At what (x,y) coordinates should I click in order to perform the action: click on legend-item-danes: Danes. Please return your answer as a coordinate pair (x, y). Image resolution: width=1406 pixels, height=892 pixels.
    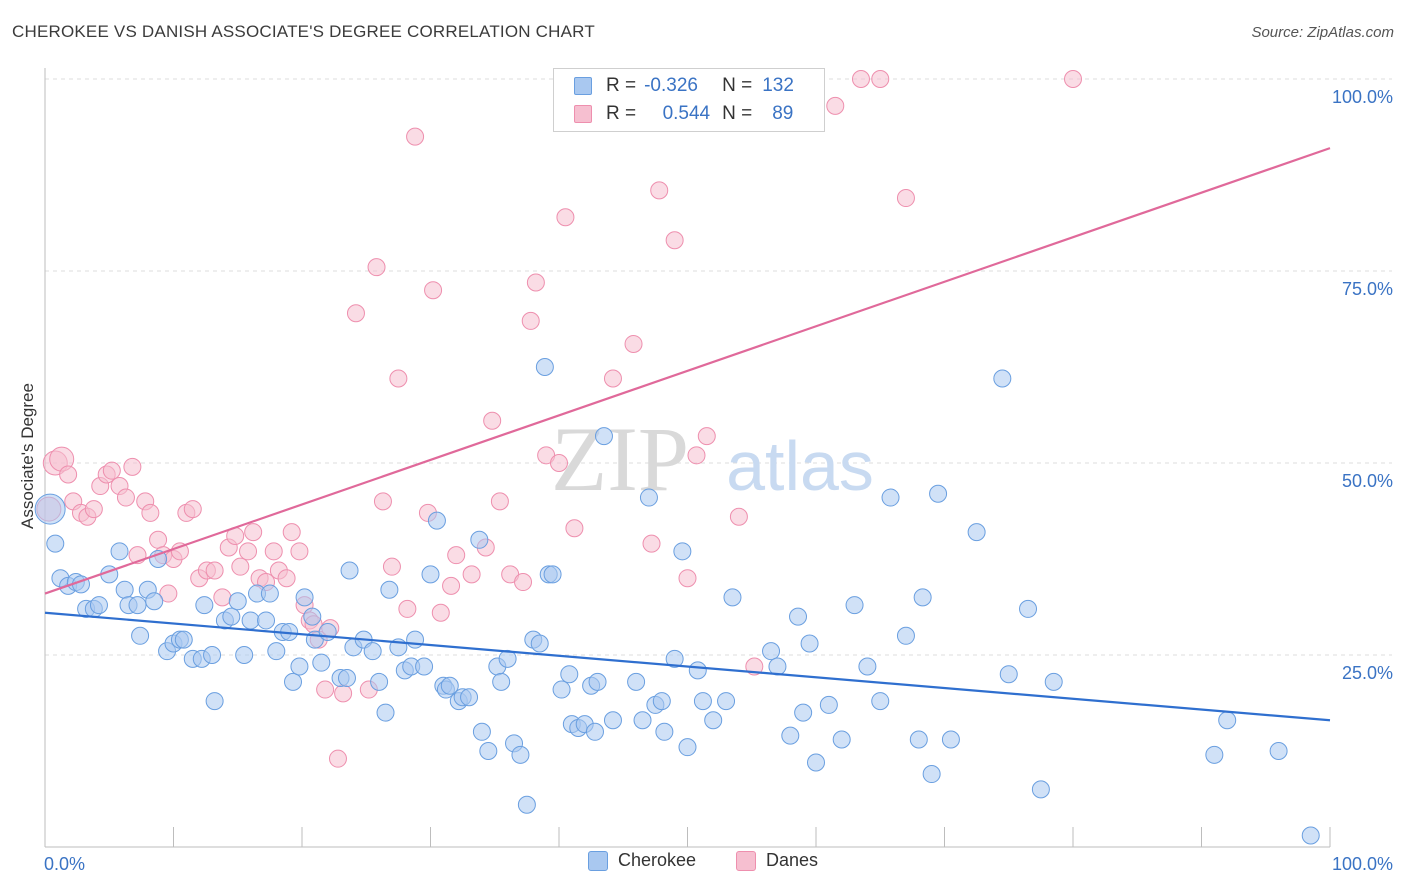
    Looking at the image, I should click on (777, 860).